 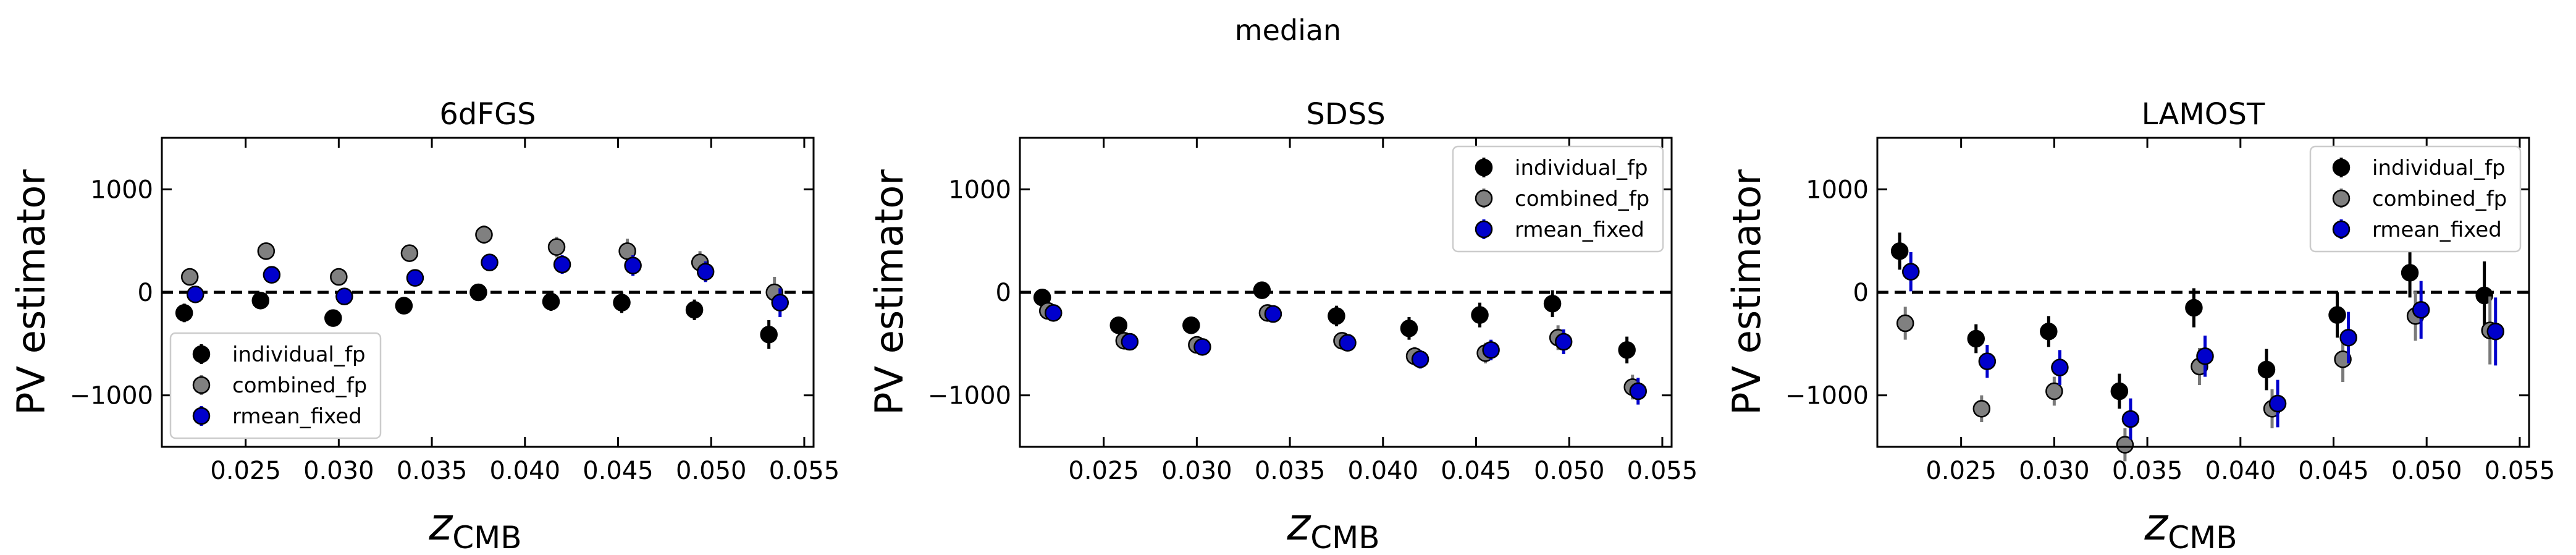 What do you see at coordinates (2203, 114) in the screenshot?
I see `panel-title: LAMOST` at bounding box center [2203, 114].